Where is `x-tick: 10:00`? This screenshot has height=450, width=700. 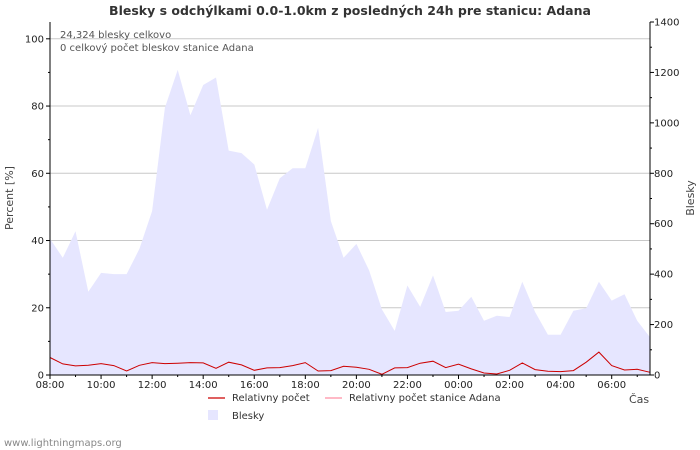 x-tick: 10:00 is located at coordinates (101, 385).